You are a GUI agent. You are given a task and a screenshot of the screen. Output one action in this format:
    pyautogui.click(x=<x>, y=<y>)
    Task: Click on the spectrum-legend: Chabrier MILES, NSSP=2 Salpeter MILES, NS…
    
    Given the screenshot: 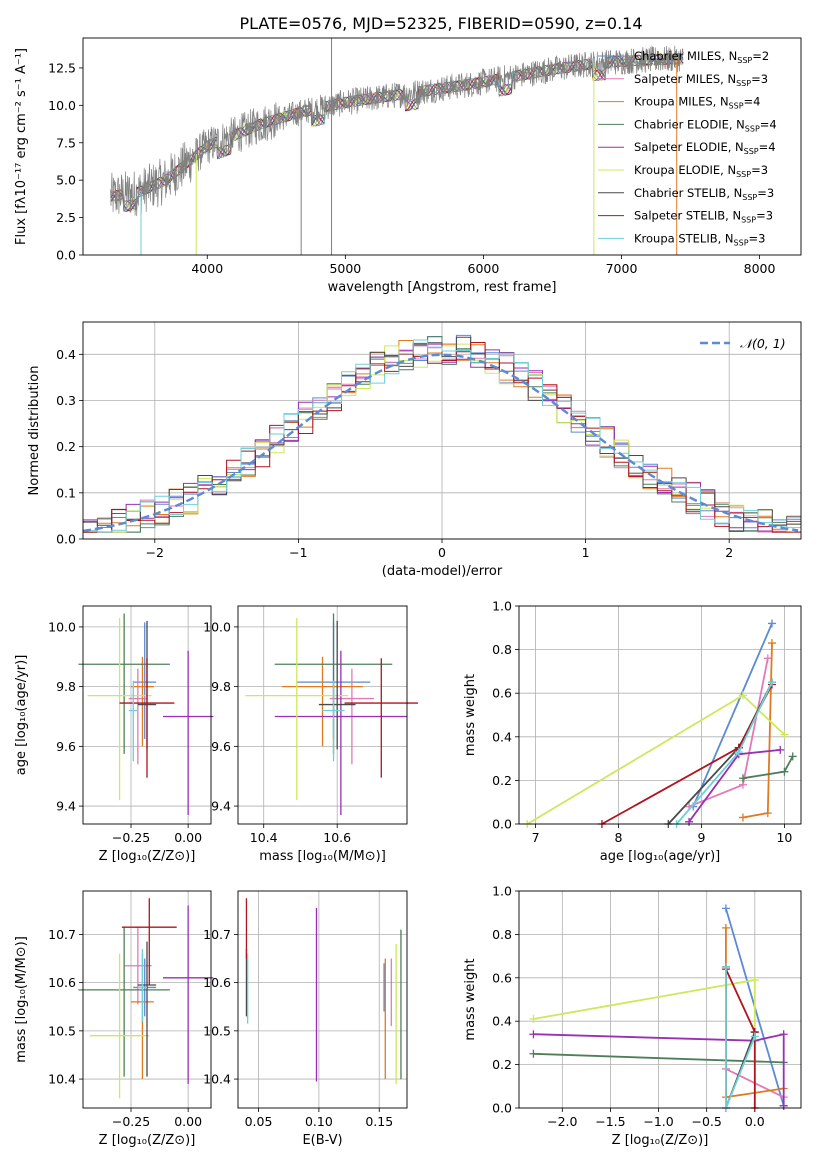 What is the action you would take?
    pyautogui.click(x=687, y=148)
    